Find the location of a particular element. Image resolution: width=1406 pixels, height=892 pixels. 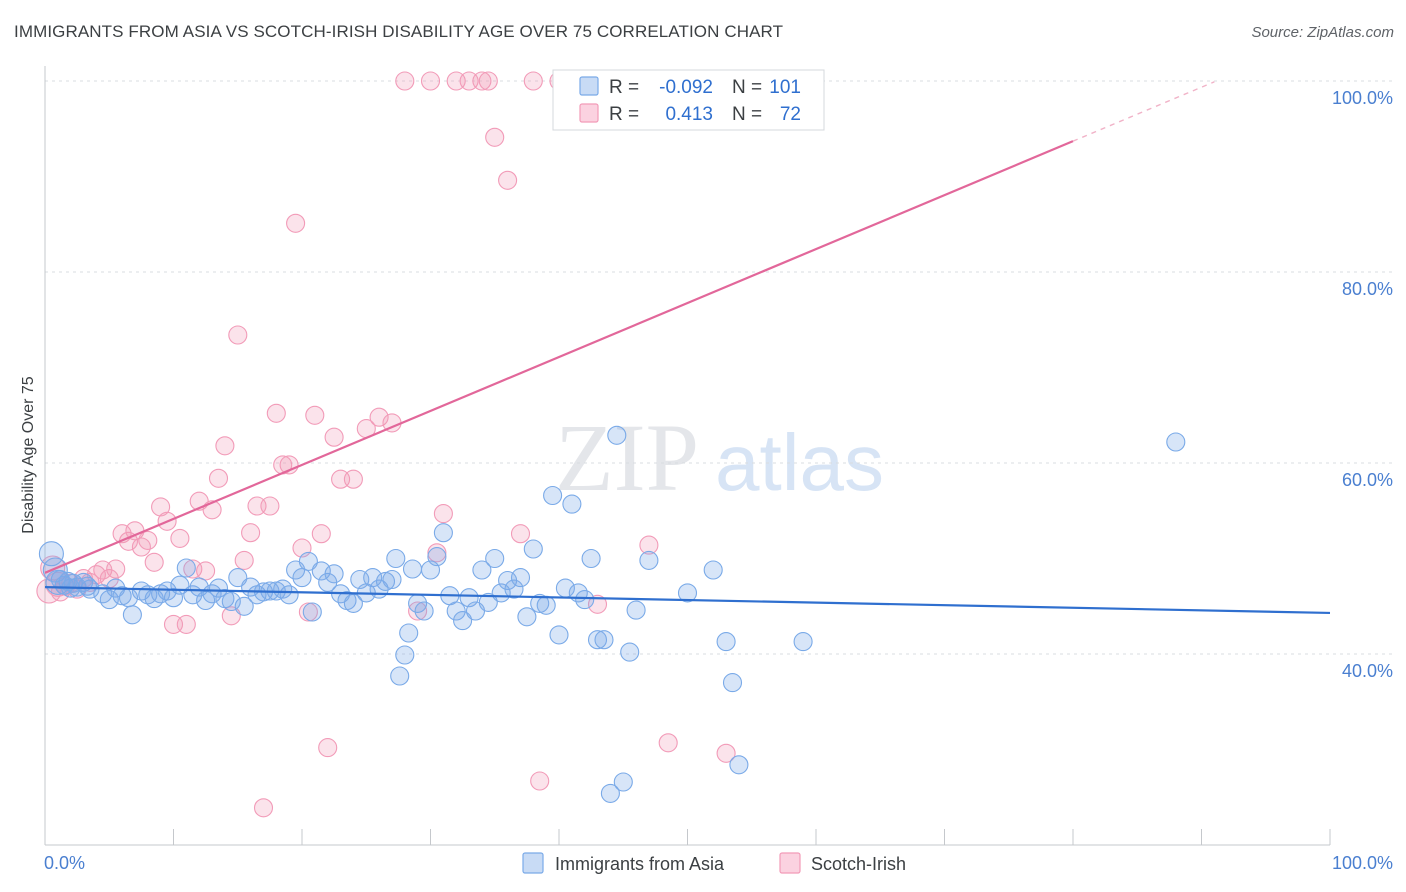

legend-r-label-pink: R = is located at coordinates (624, 114).